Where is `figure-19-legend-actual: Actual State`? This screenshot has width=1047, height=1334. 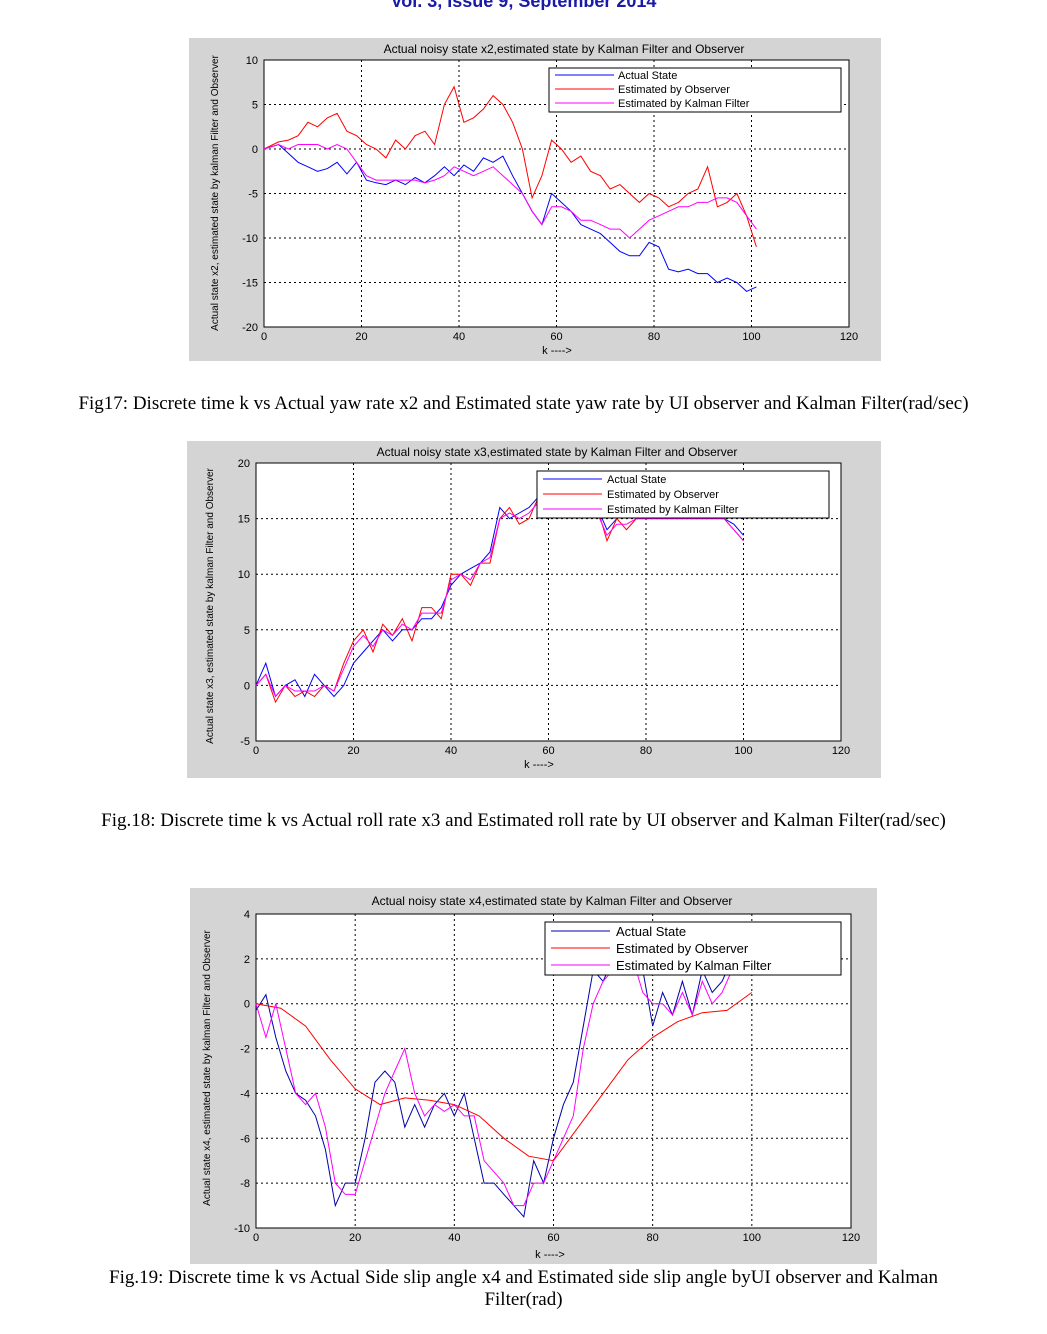
figure-19-legend-actual: Actual State is located at coordinates (651, 931).